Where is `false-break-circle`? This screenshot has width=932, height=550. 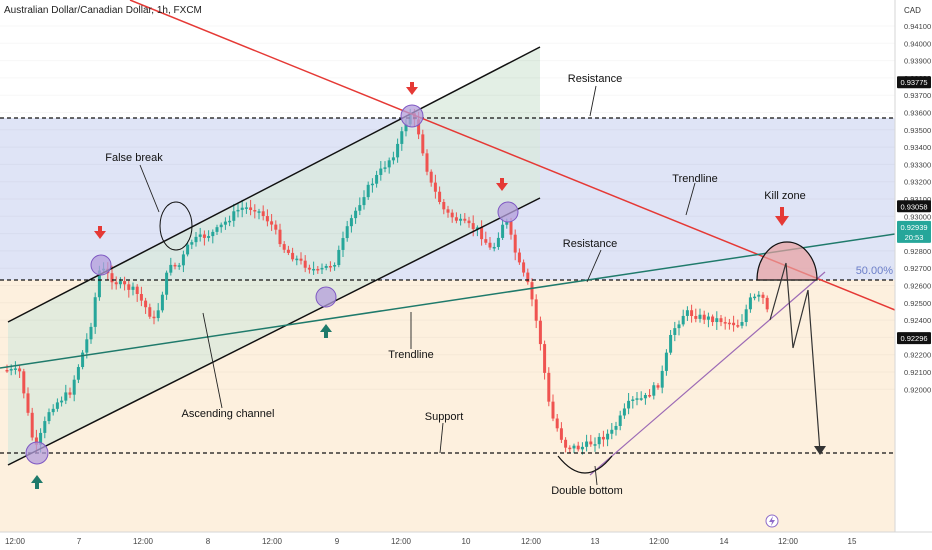
false-break-circle is located at coordinates (176, 226).